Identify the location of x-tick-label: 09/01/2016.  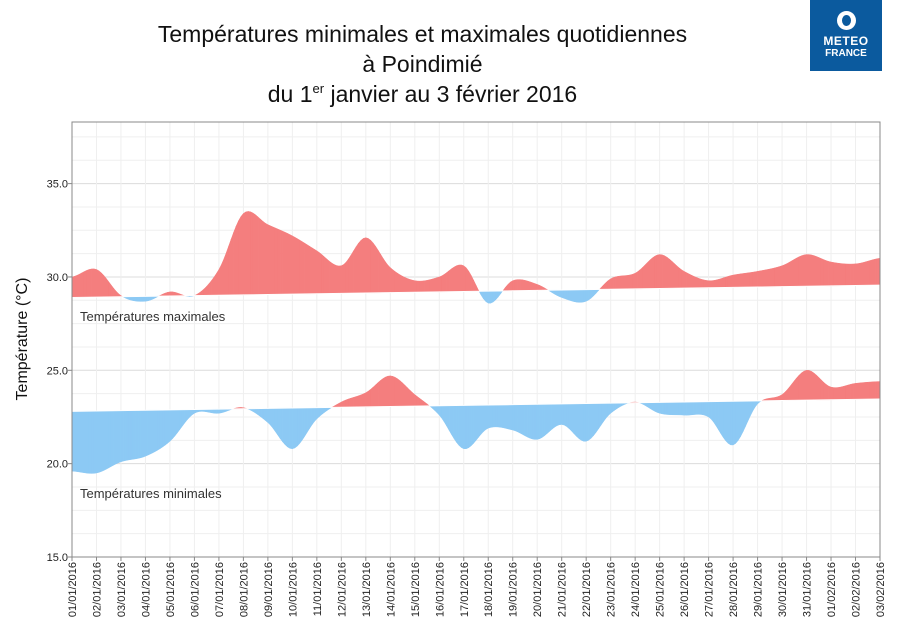
(269, 589).